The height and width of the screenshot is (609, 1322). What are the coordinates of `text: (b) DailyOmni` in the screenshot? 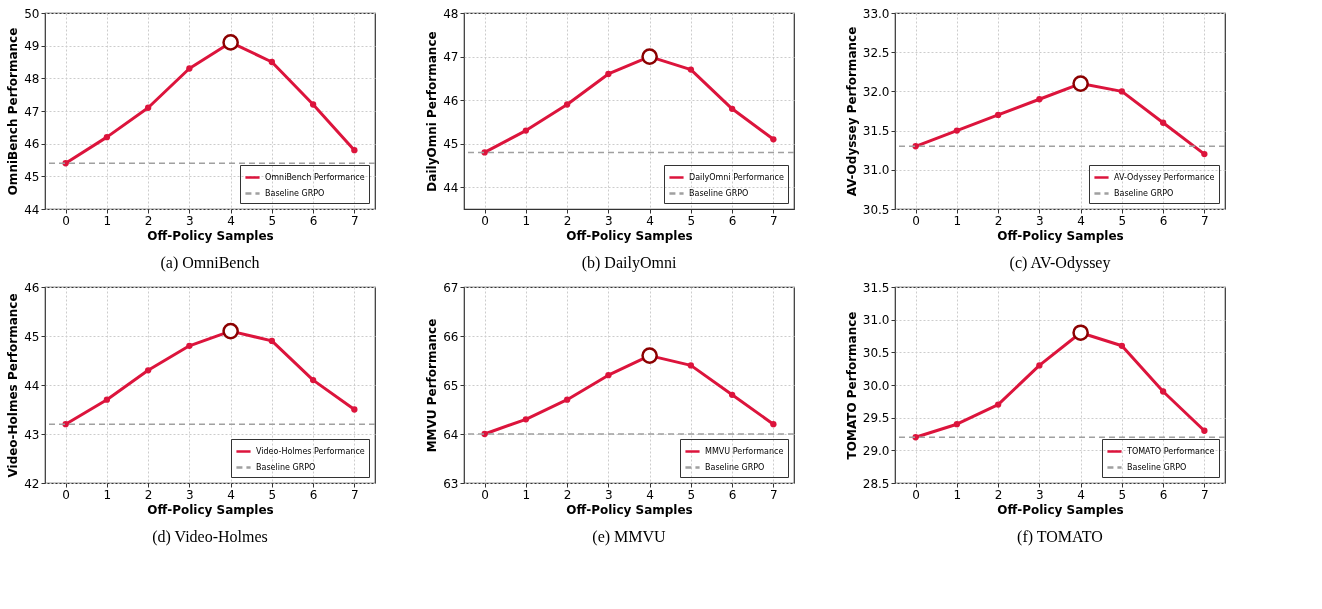 It's located at (629, 263).